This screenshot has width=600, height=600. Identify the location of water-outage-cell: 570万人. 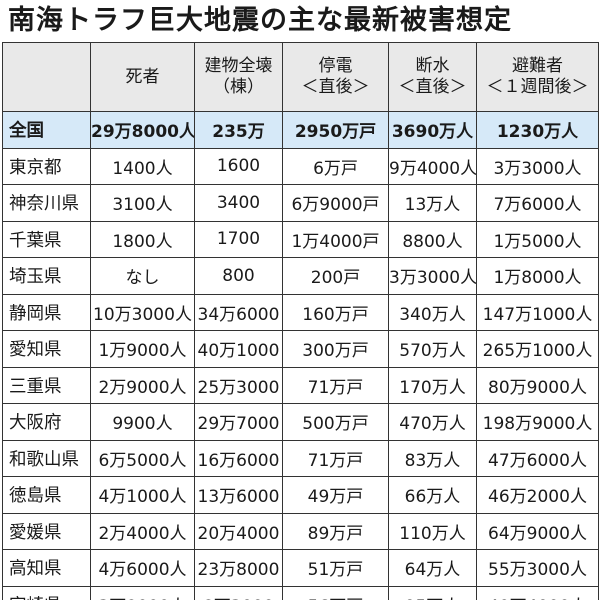
(432, 349).